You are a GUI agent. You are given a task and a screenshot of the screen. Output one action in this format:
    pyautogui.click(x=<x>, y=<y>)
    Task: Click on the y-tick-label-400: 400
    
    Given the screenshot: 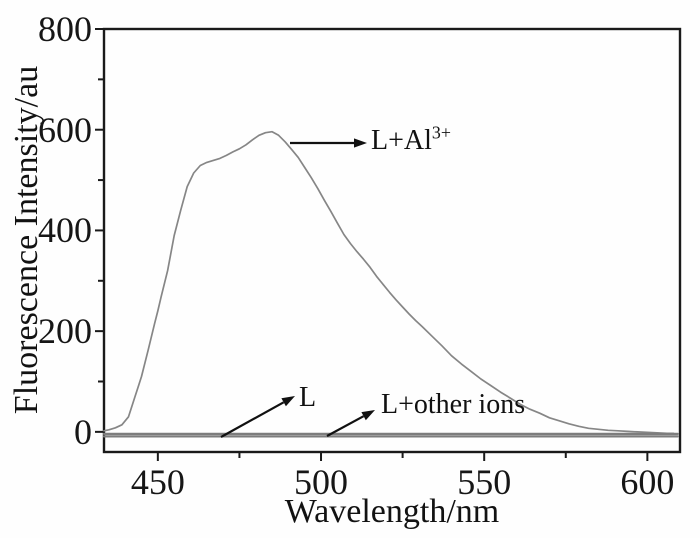 What is the action you would take?
    pyautogui.click(x=65, y=230)
    